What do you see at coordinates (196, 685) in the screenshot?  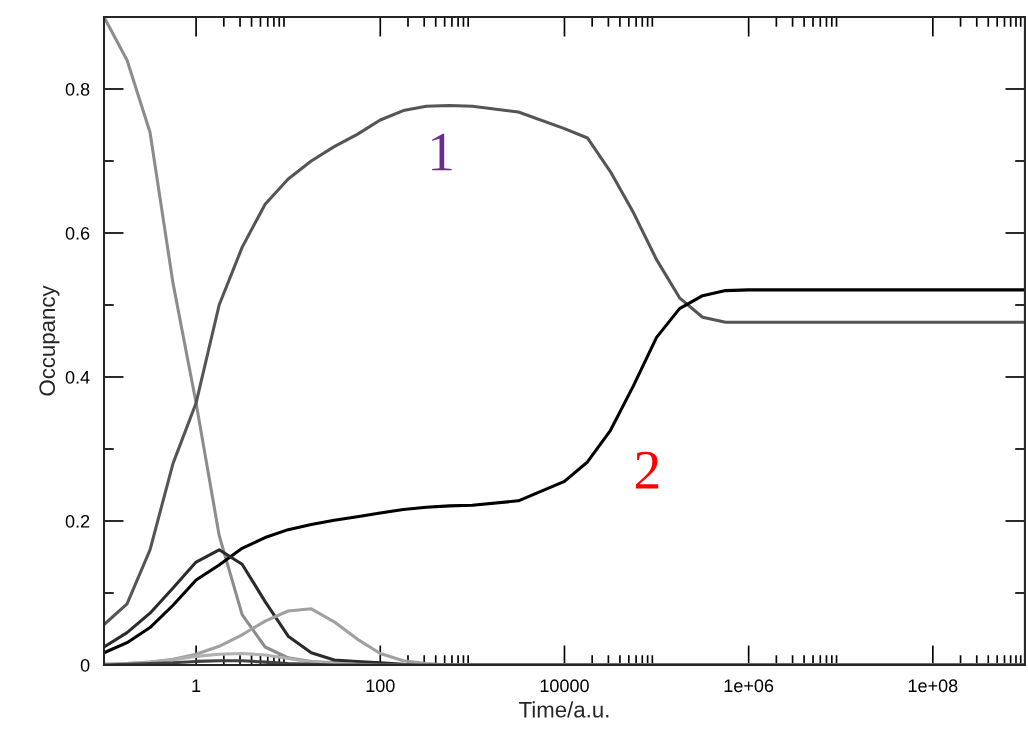 I see `x-tick-label: 1` at bounding box center [196, 685].